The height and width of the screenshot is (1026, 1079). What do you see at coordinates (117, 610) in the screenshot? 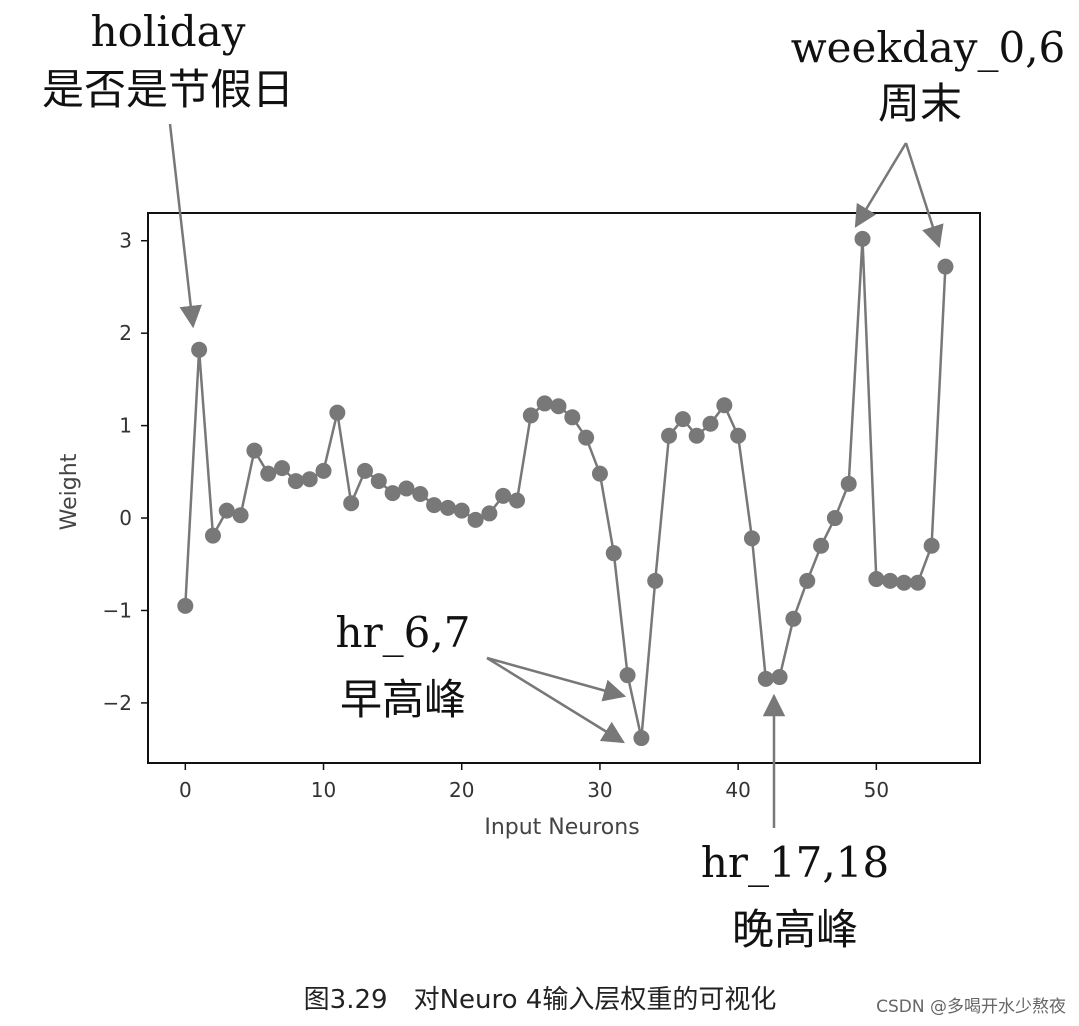
I see `y-tick-label: −1` at bounding box center [117, 610].